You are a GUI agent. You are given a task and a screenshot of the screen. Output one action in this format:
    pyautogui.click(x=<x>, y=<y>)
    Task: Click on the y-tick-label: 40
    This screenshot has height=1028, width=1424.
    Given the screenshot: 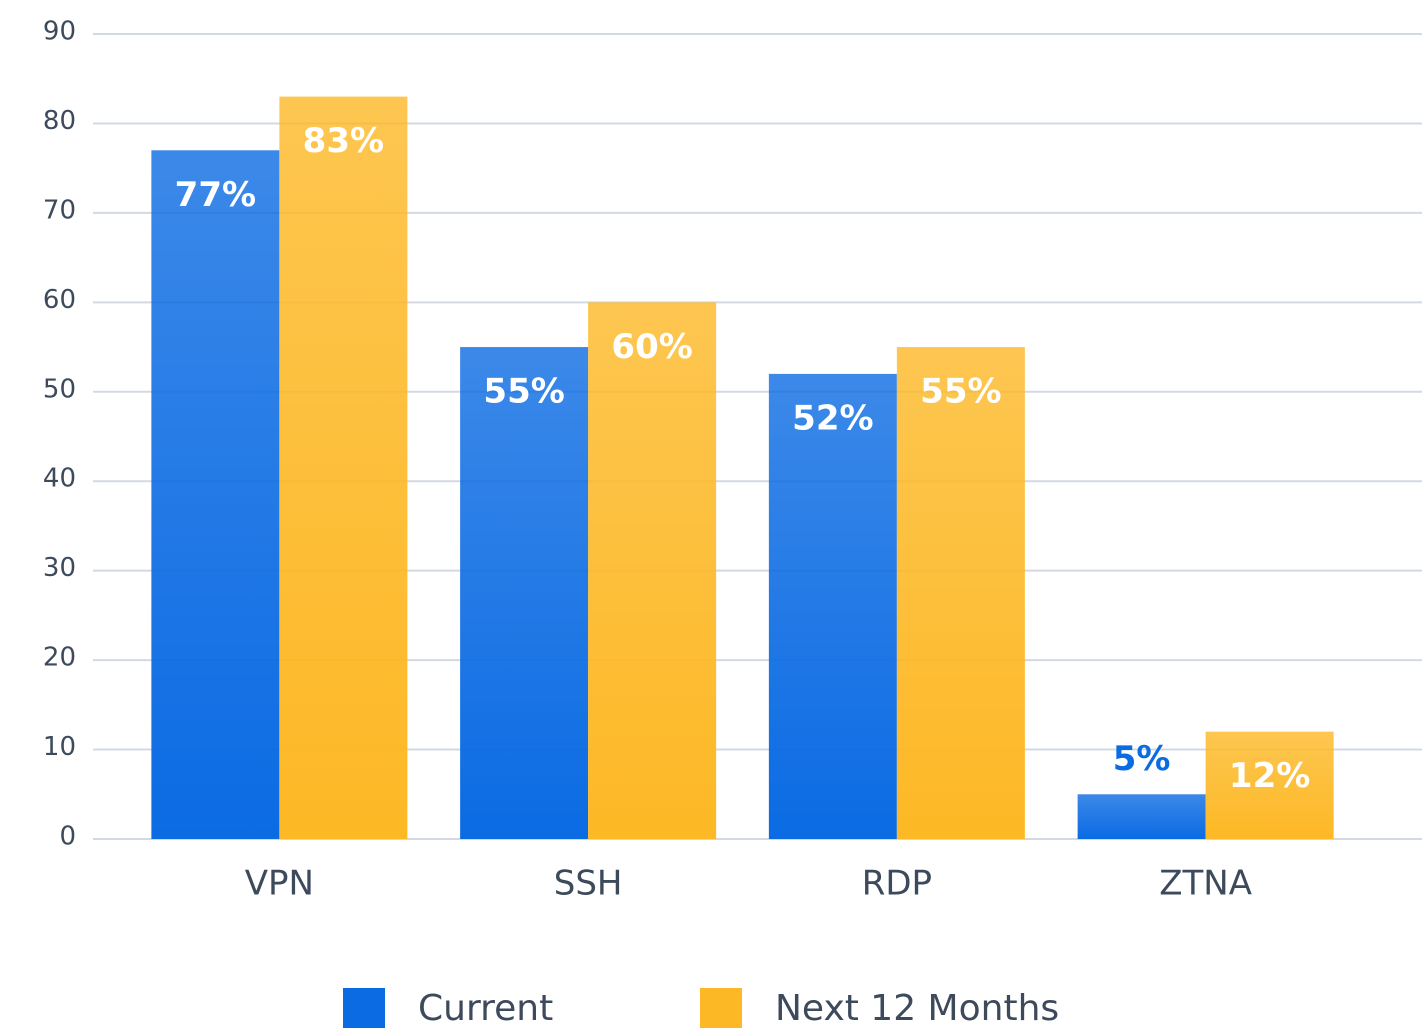 What is the action you would take?
    pyautogui.click(x=59, y=479)
    